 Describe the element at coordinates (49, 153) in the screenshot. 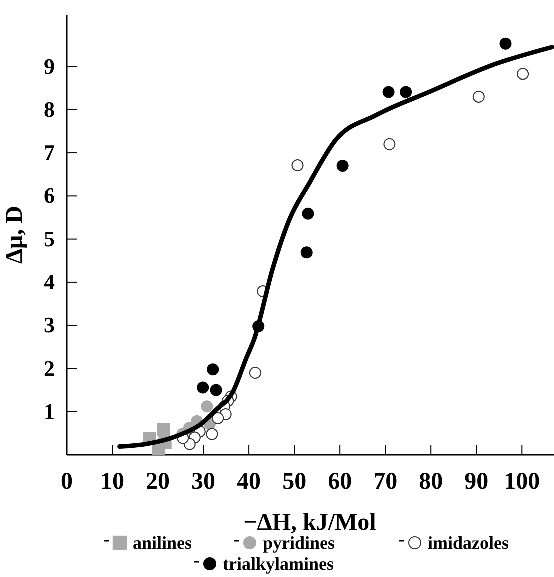

I see `y-tick-label: 7` at that location.